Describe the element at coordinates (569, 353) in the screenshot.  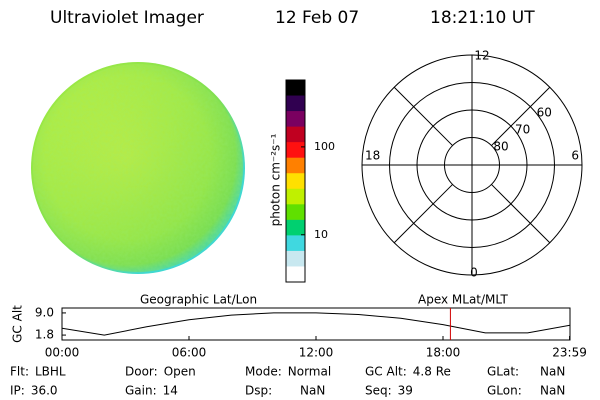
I see `x-tick-label: 23:59` at that location.